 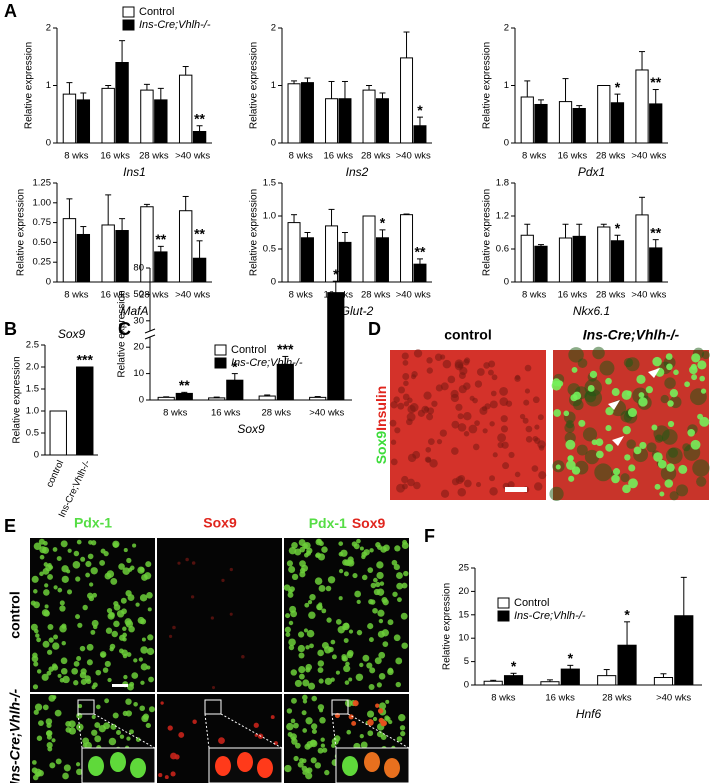 What do you see at coordinates (467, 335) in the screenshot?
I see `column-header: control` at bounding box center [467, 335].